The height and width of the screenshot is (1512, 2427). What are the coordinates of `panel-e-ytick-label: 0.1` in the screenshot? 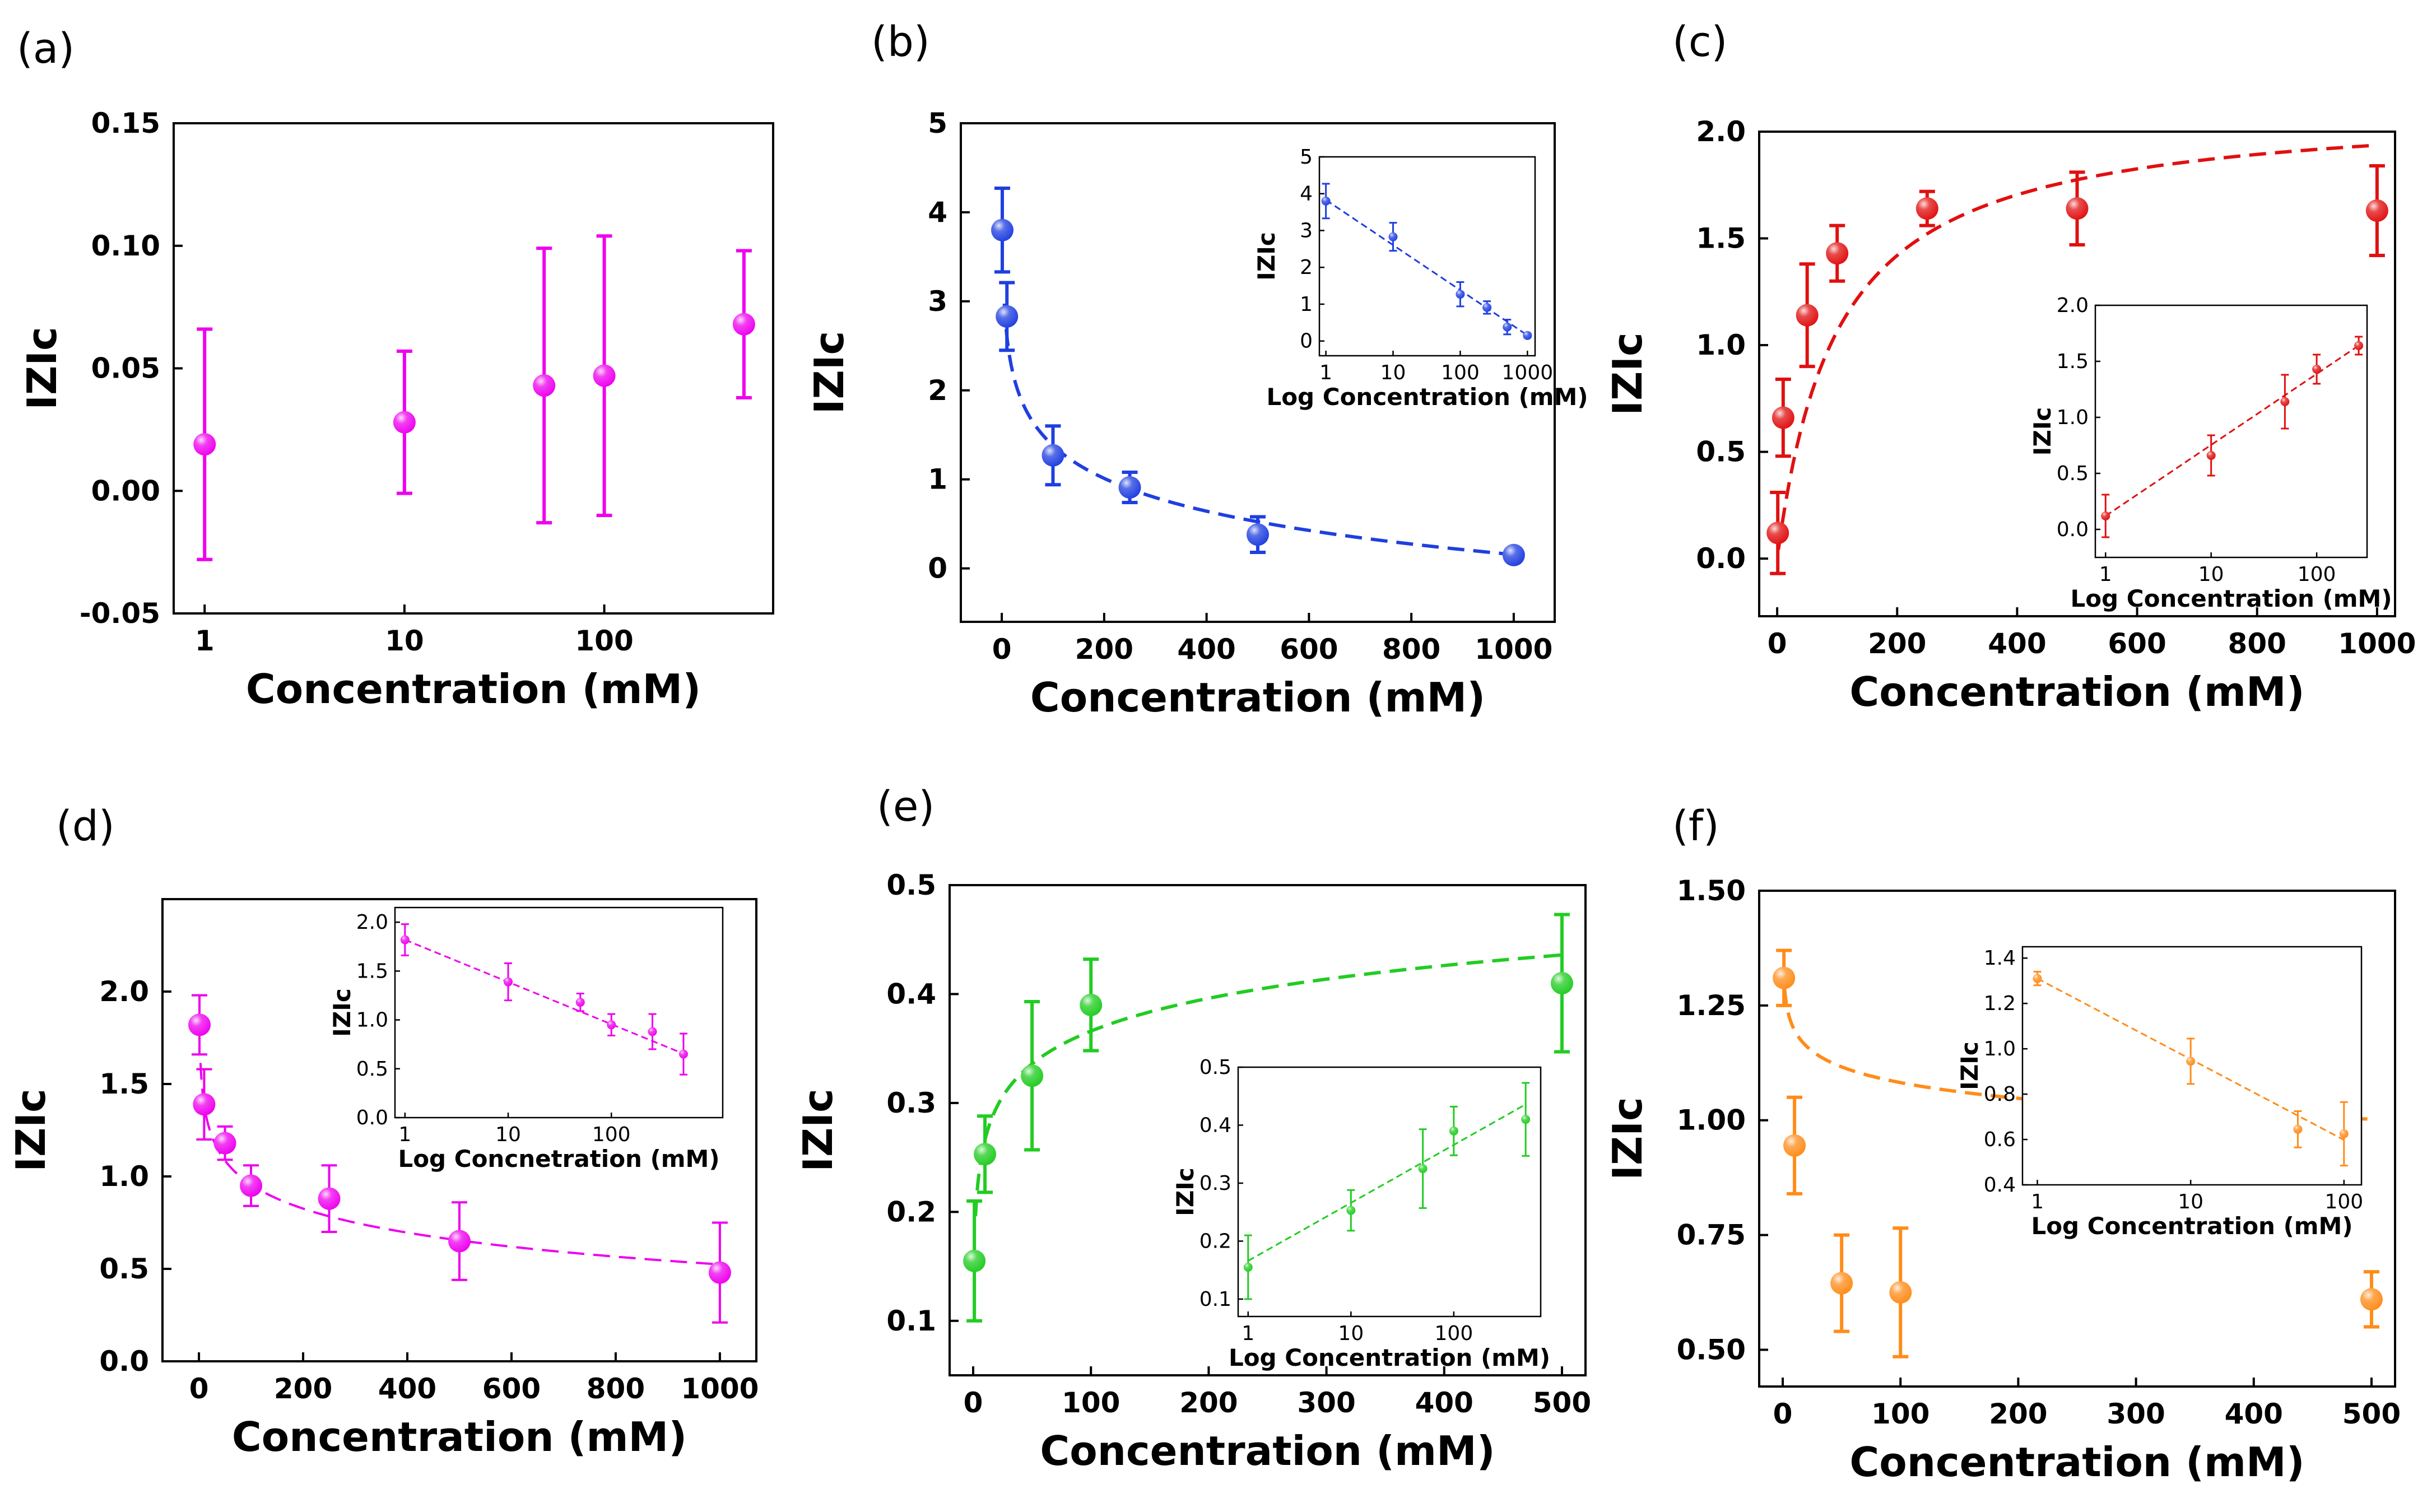 It's located at (911, 1321).